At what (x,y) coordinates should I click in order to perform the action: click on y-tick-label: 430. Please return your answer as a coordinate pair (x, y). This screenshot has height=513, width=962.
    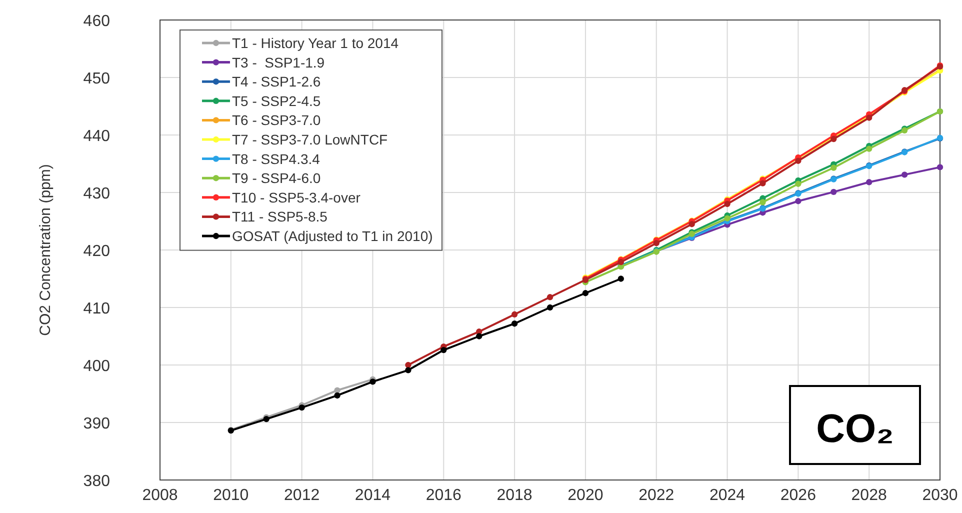
    Looking at the image, I should click on (96, 194).